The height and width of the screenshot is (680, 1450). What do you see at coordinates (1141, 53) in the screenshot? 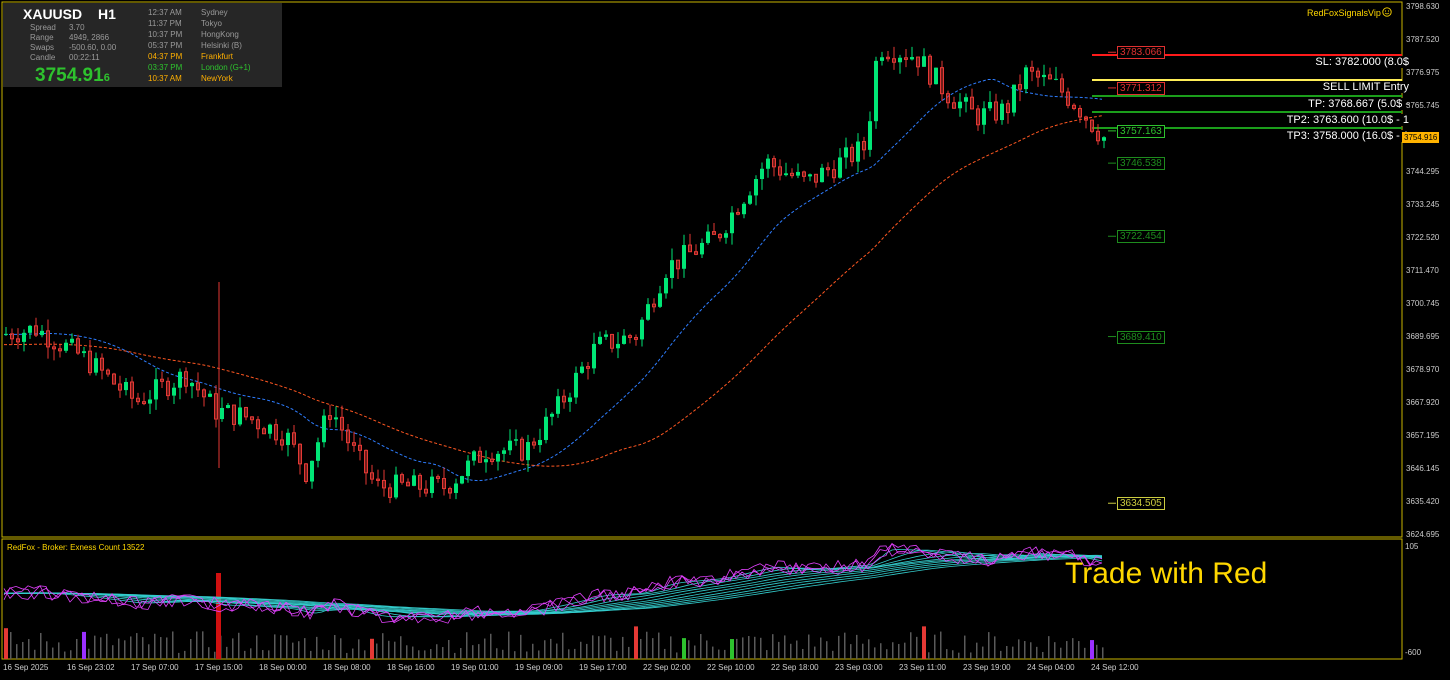
I see `price-level-label: 3783.066` at bounding box center [1141, 53].